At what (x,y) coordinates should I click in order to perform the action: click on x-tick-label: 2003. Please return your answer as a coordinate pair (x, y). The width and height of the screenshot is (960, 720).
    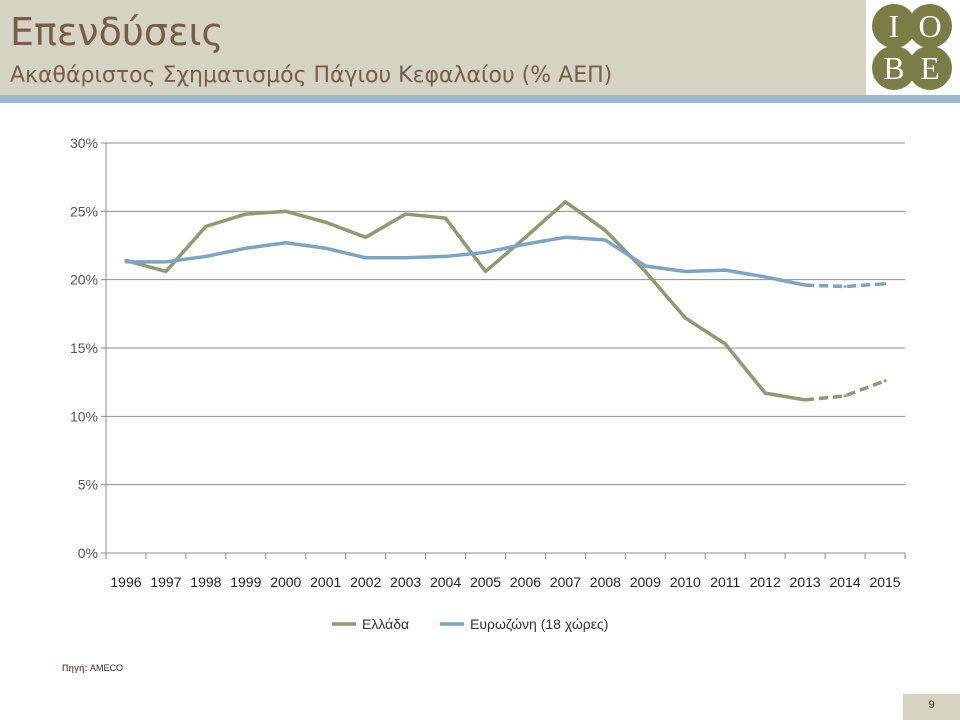
    Looking at the image, I should click on (405, 582).